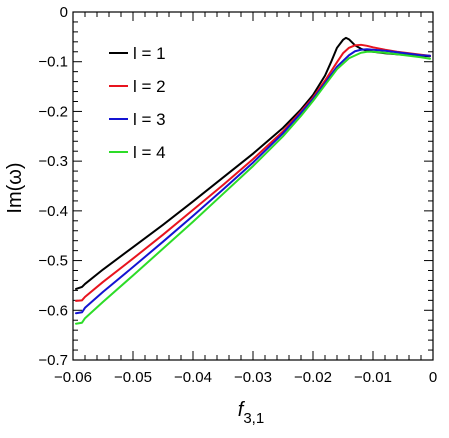  Describe the element at coordinates (373, 377) in the screenshot. I see `x-tick-label: −0.01` at that location.